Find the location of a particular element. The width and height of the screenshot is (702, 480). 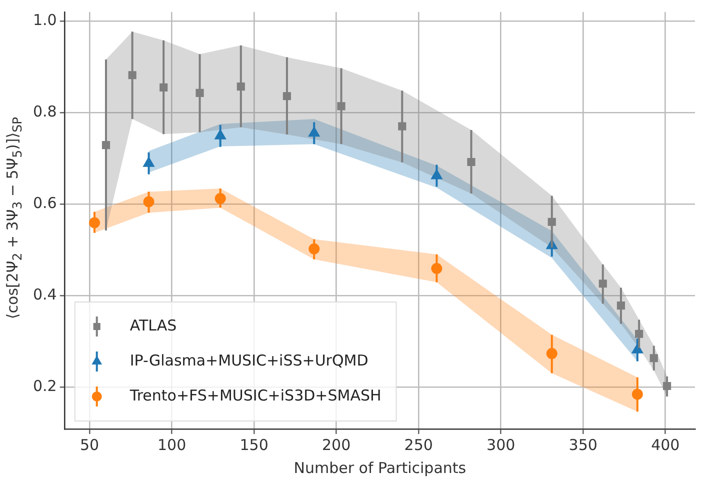

y-tick-label: 0.8 is located at coordinates (44, 111).